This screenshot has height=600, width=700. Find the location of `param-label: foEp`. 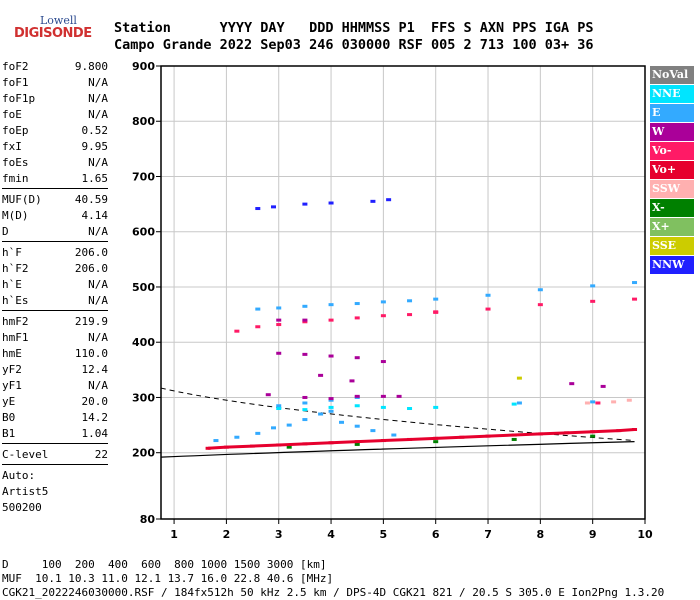

param-label: foEp is located at coordinates (15, 130).